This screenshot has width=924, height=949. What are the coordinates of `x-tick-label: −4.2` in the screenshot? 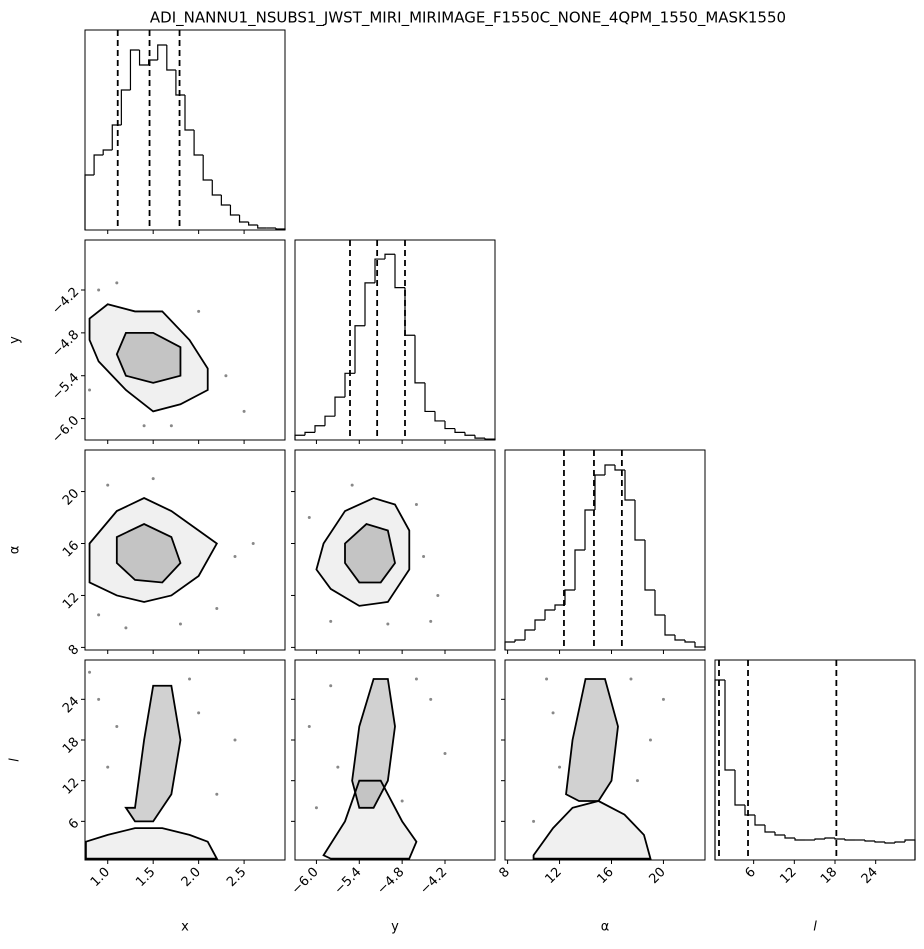 It's located at (433, 881).